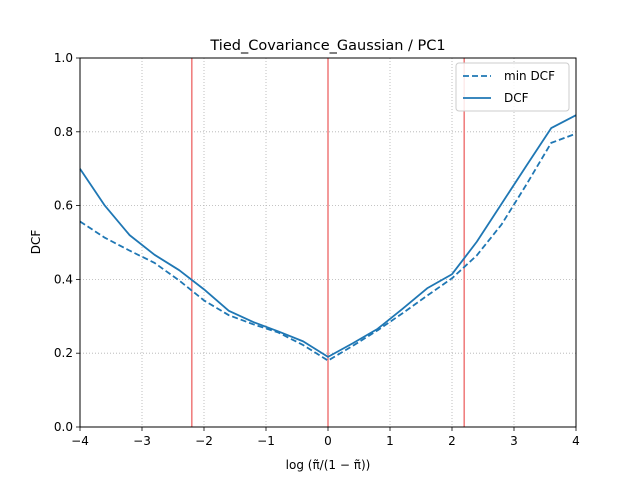 This screenshot has height=480, width=640. What do you see at coordinates (390, 441) in the screenshot?
I see `x-tick-label: 1` at bounding box center [390, 441].